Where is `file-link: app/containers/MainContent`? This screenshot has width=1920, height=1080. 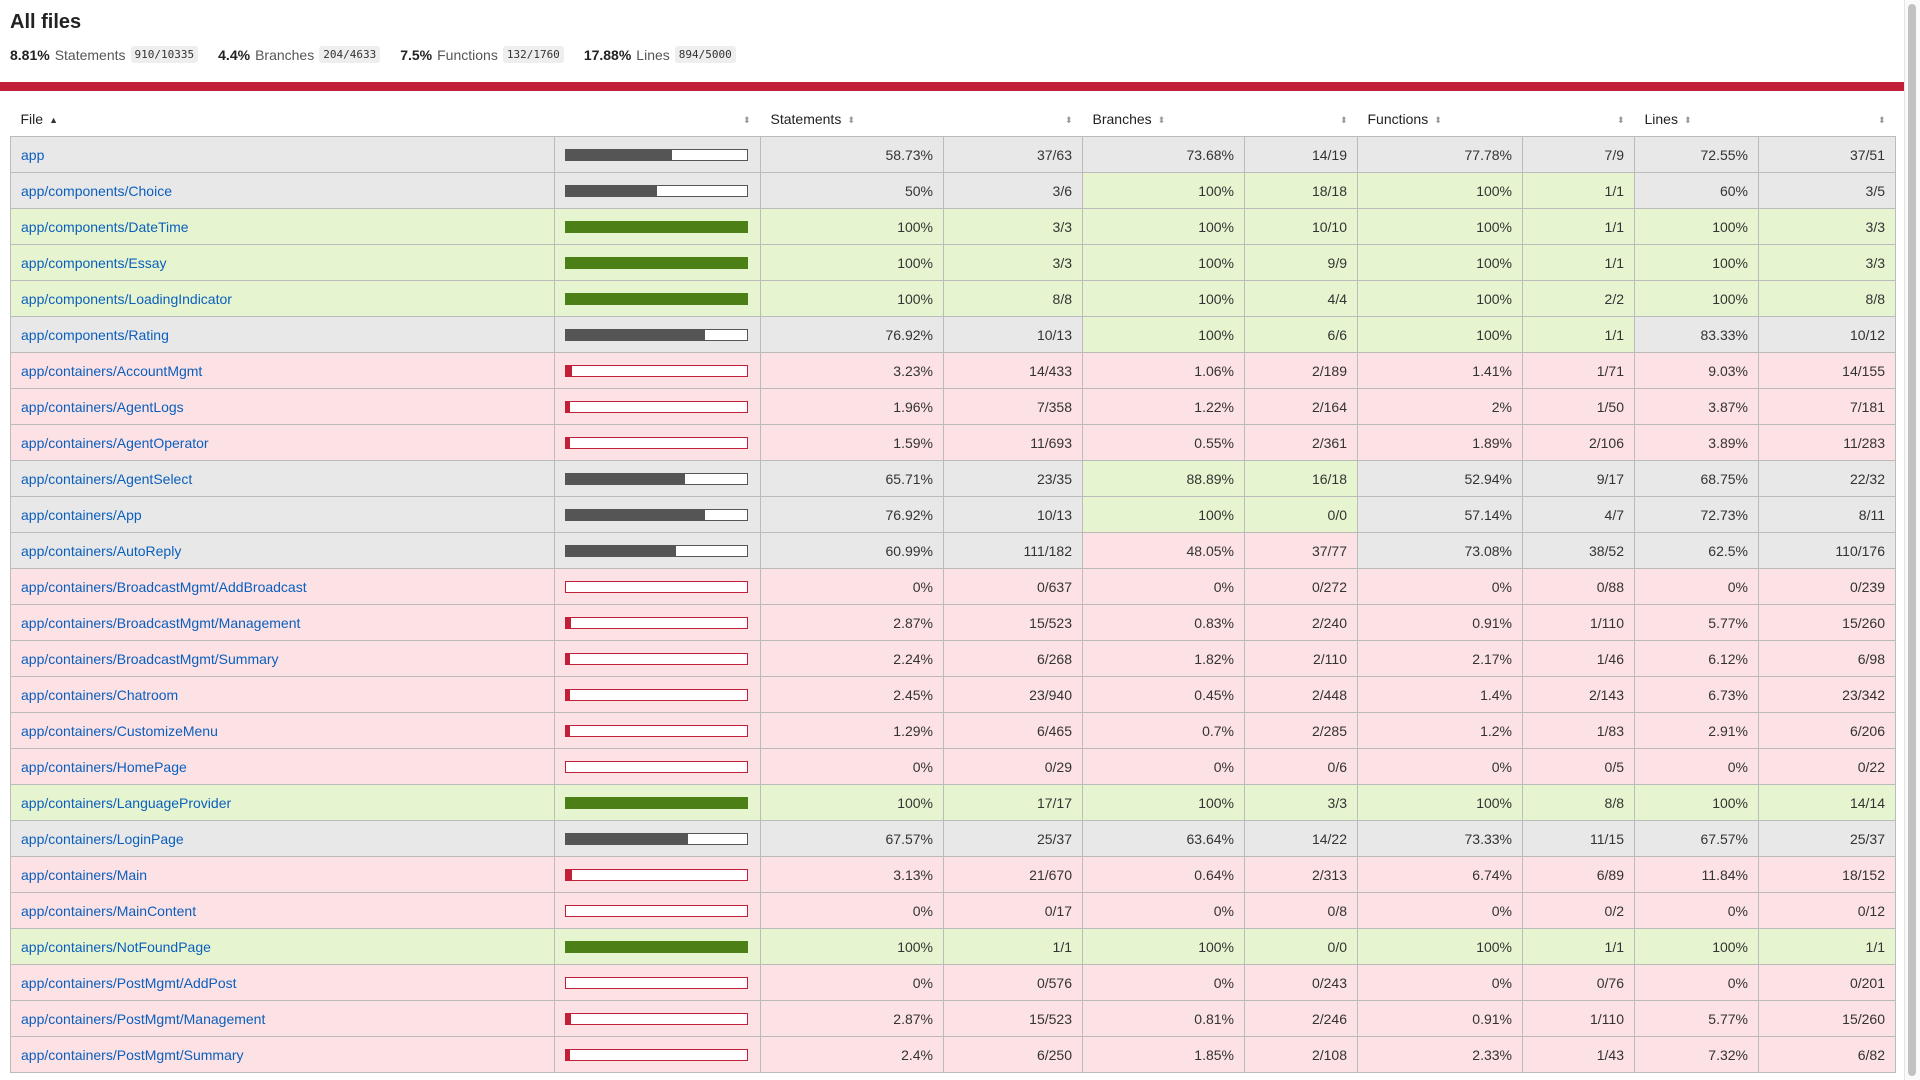
file-link: app/containers/MainContent is located at coordinates (109, 910).